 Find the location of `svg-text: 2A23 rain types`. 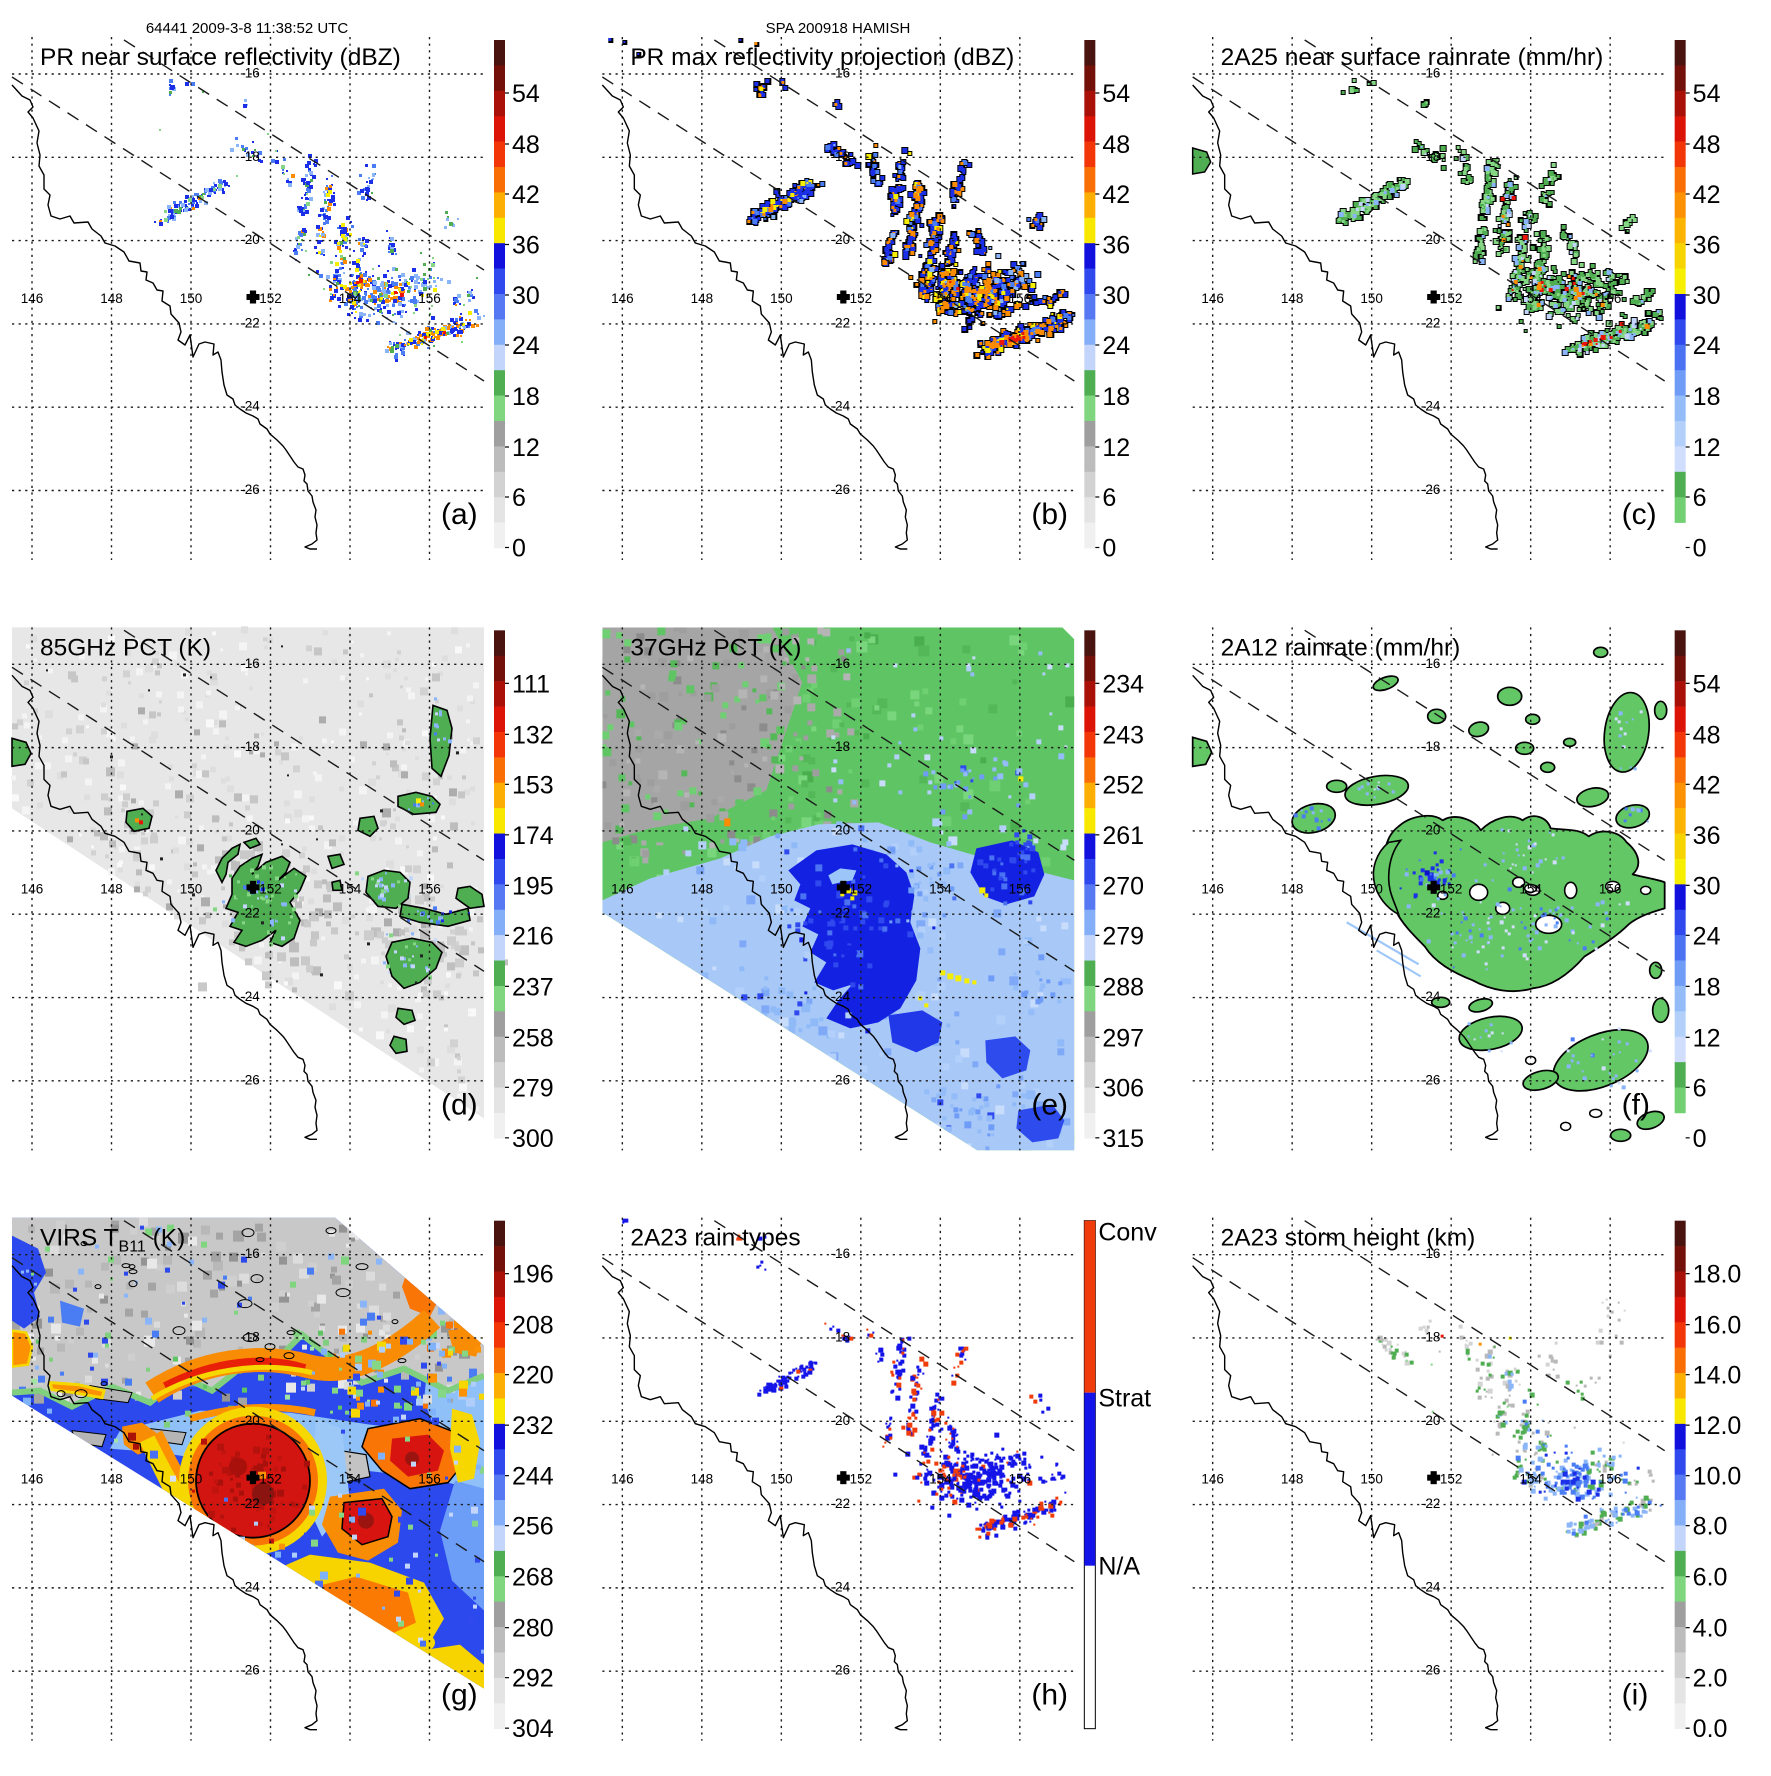

svg-text: 2A23 rain types is located at coordinates (715, 1238).